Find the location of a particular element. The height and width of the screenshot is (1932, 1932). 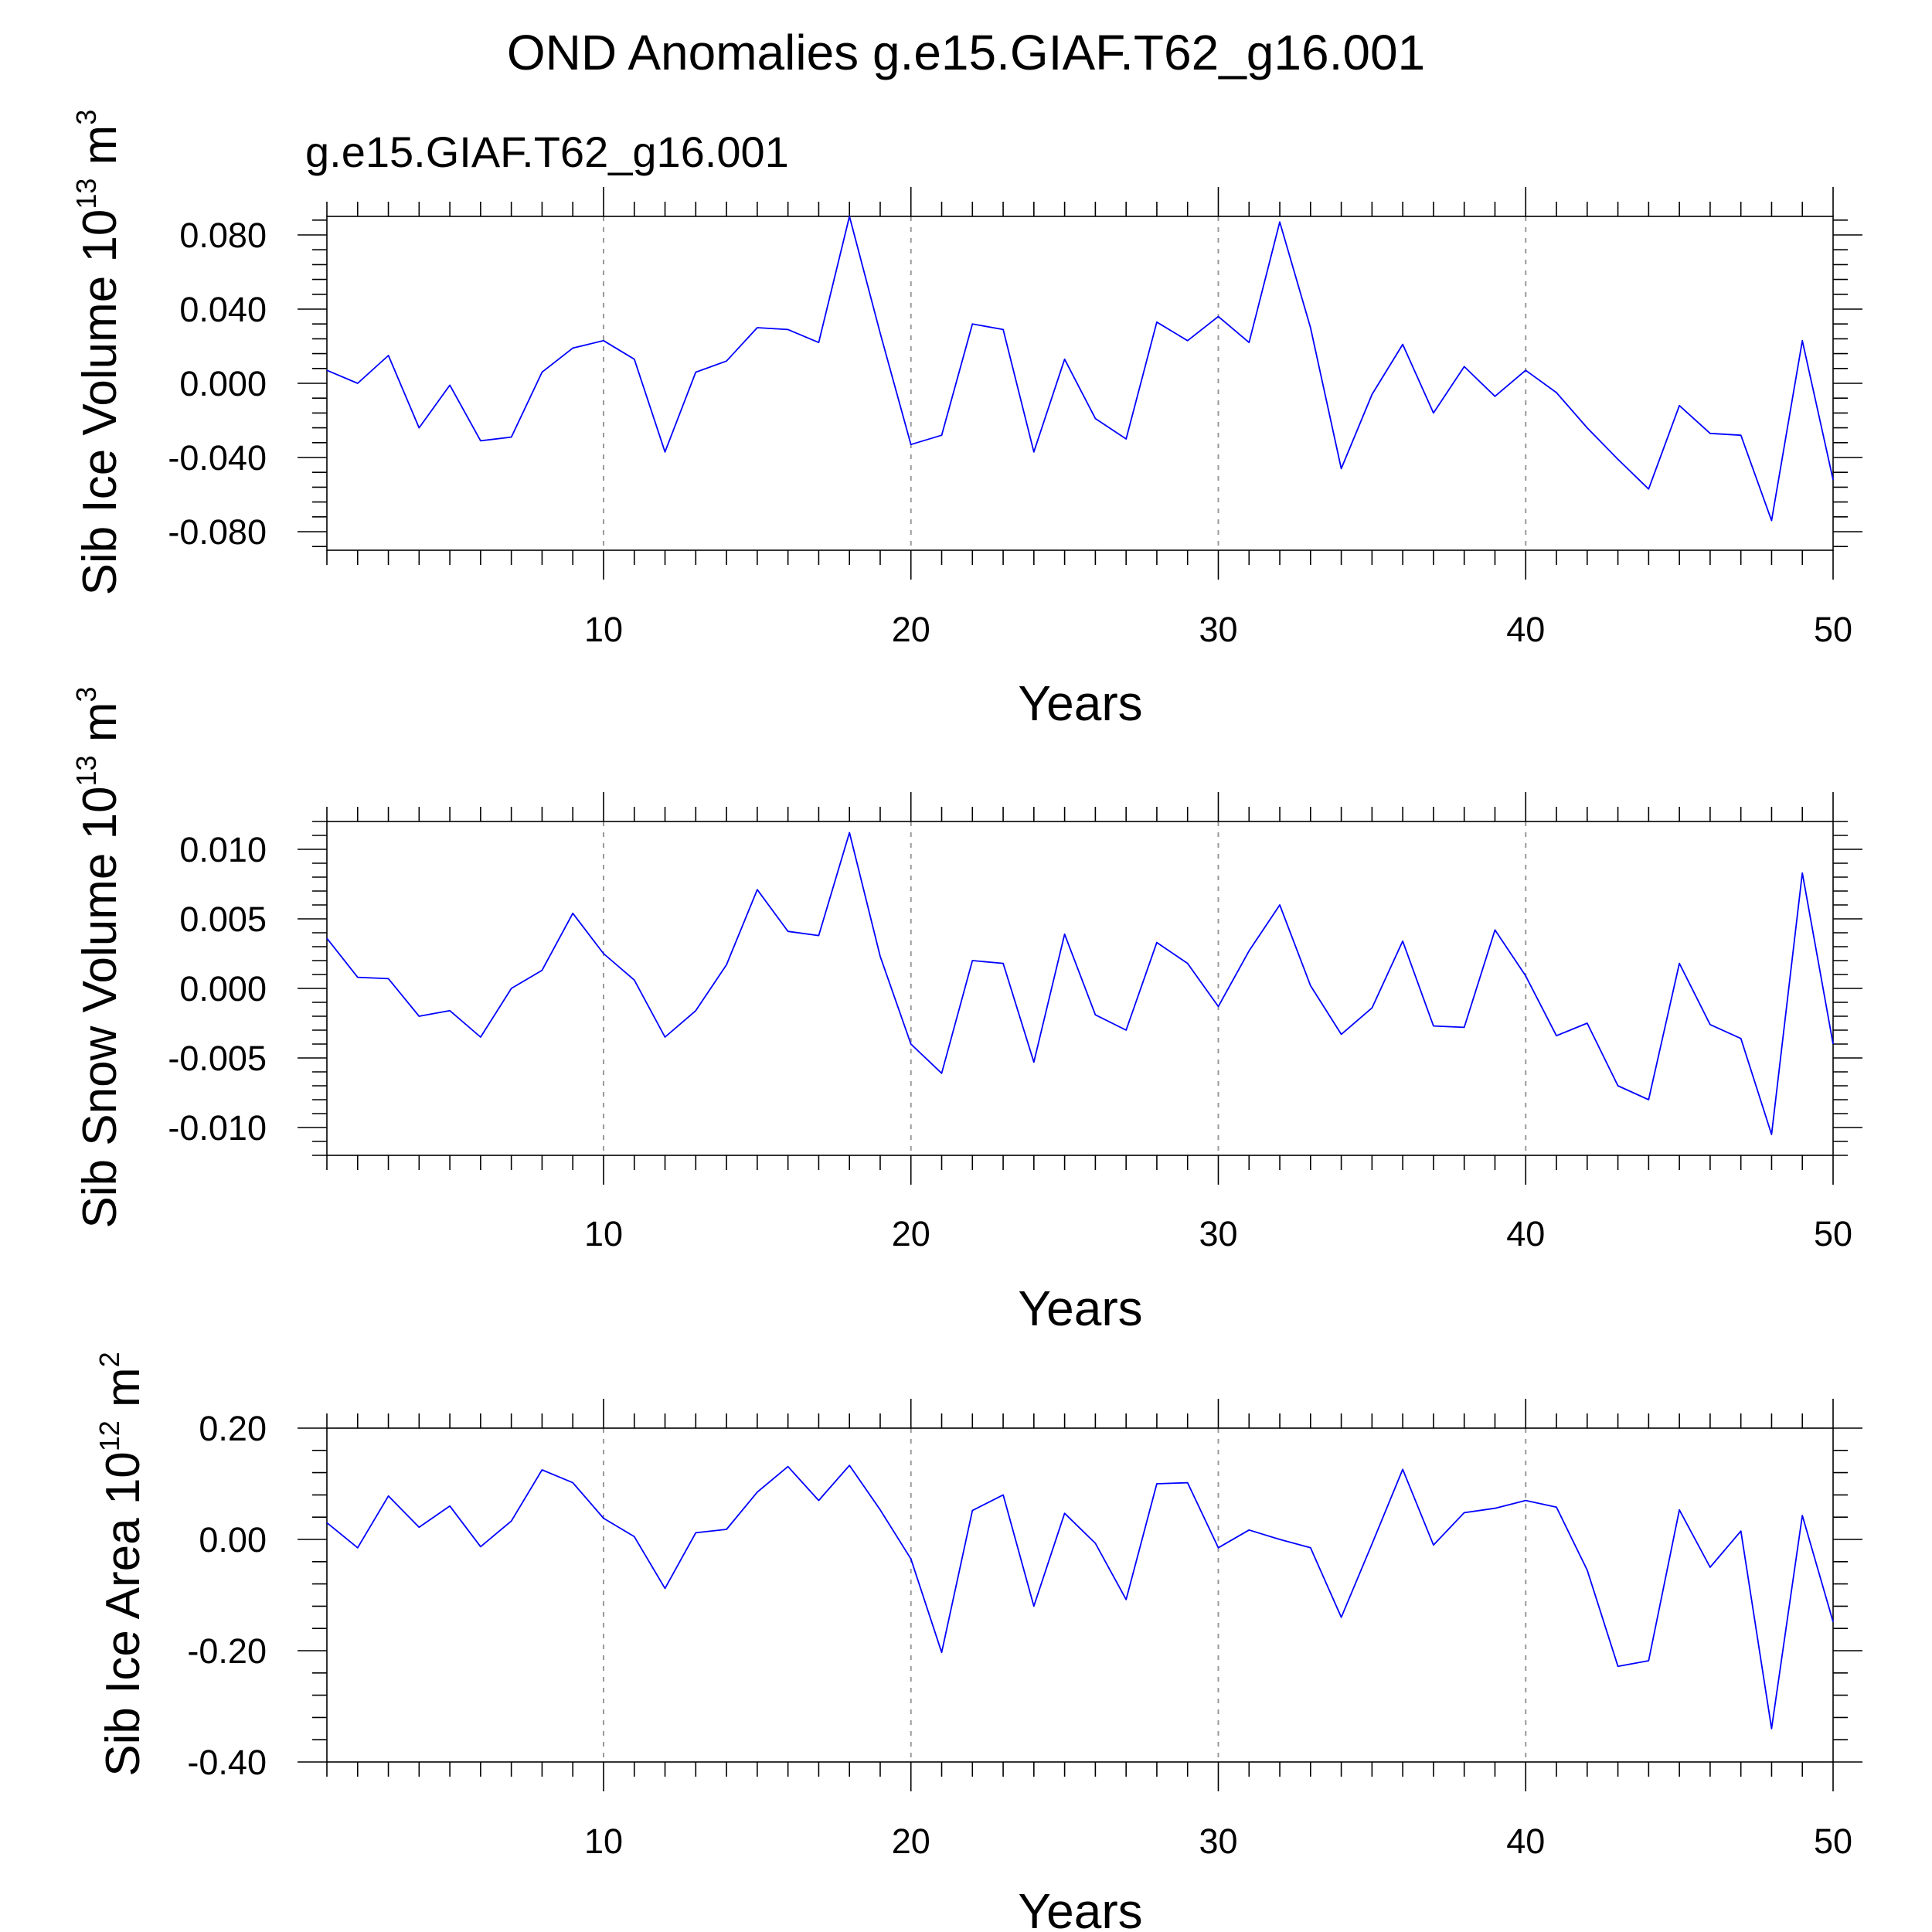

y-tick-label: 0.00 is located at coordinates (233, 1540).